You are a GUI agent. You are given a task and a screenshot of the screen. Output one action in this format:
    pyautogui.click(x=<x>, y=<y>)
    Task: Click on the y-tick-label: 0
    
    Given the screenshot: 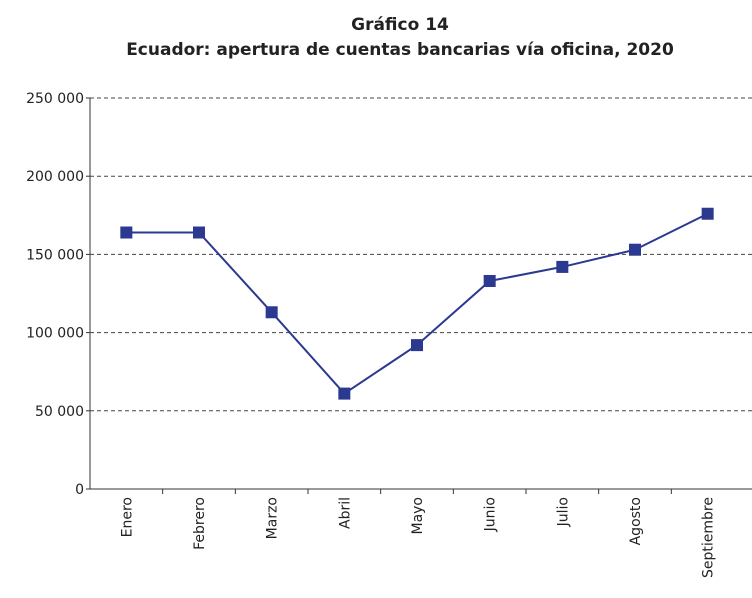 What is the action you would take?
    pyautogui.click(x=79, y=490)
    